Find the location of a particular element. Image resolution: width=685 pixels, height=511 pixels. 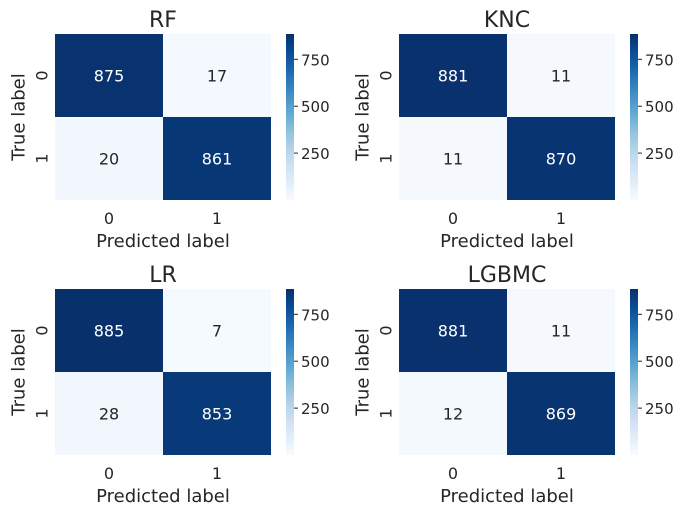

cell-value-label: 7 is located at coordinates (217, 331).